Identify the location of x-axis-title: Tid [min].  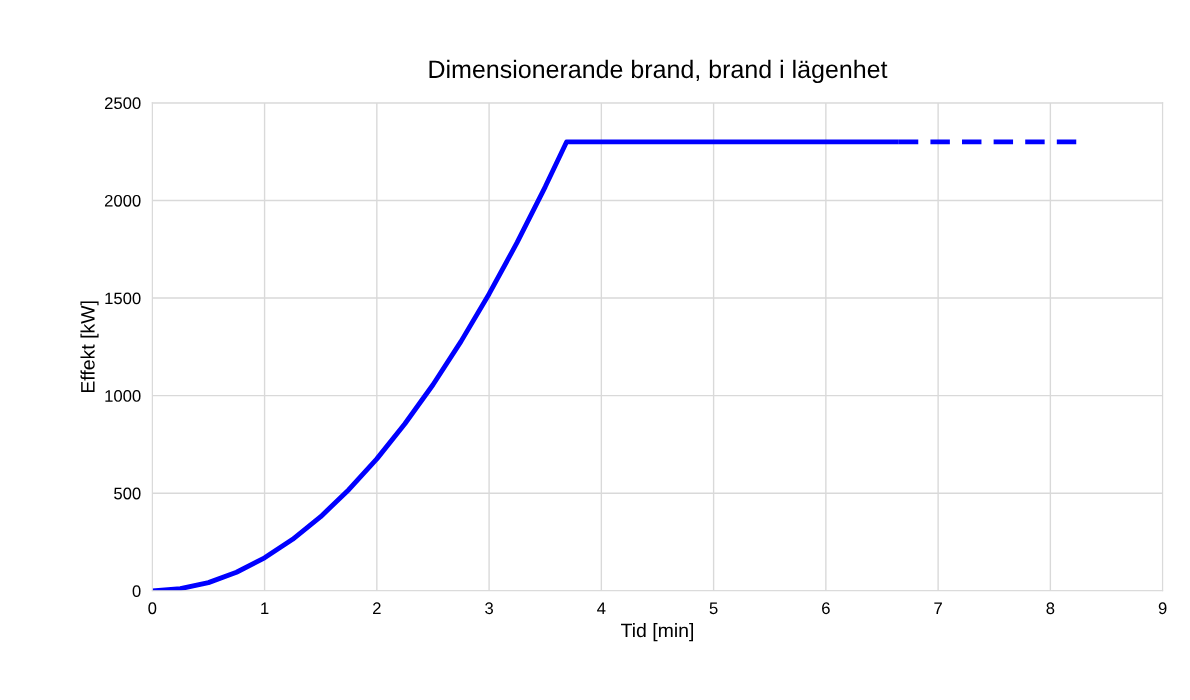
(657, 632).